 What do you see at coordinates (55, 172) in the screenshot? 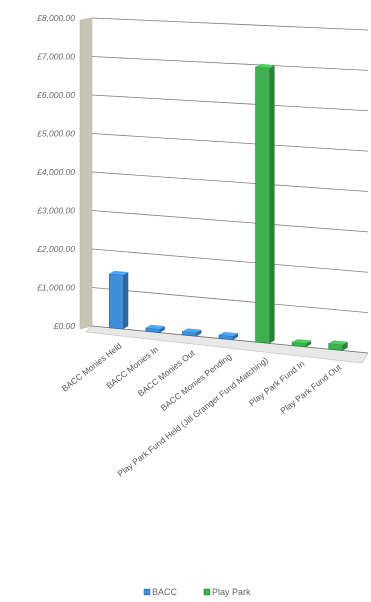
I see `y-tick-label: £4,000.00` at bounding box center [55, 172].